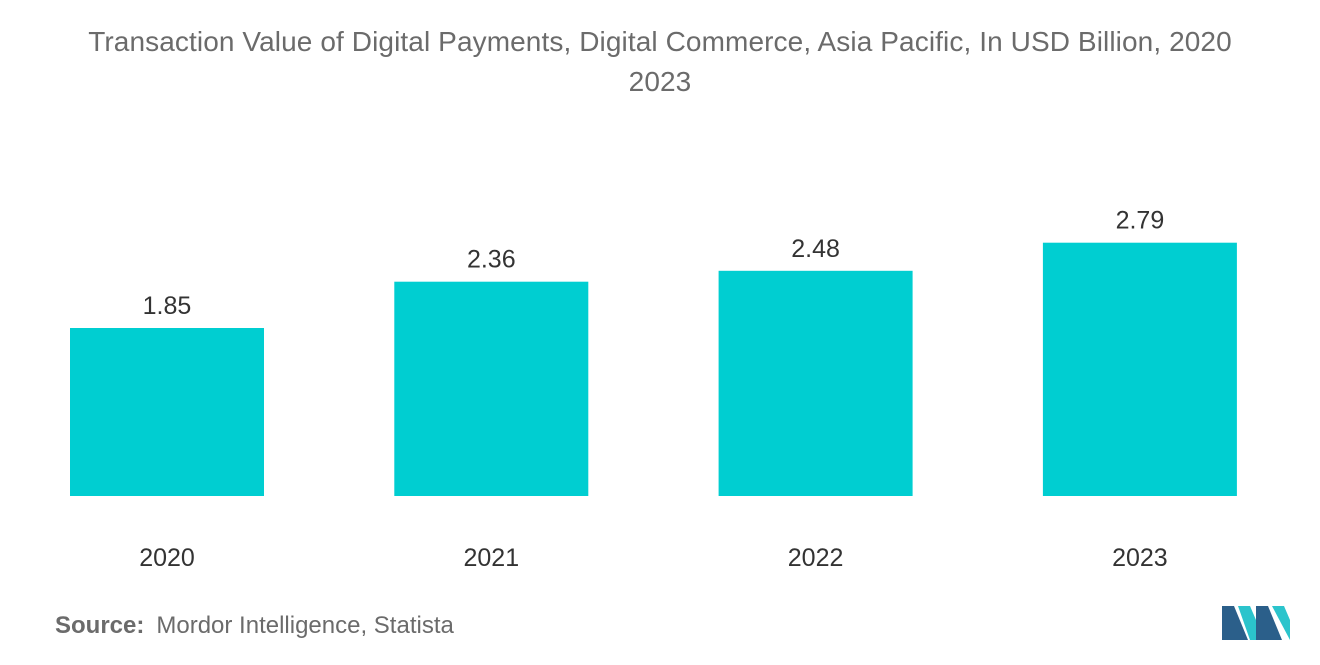 The image size is (1320, 665). Describe the element at coordinates (816, 558) in the screenshot. I see `x-tick-label-2022: 2022` at that location.